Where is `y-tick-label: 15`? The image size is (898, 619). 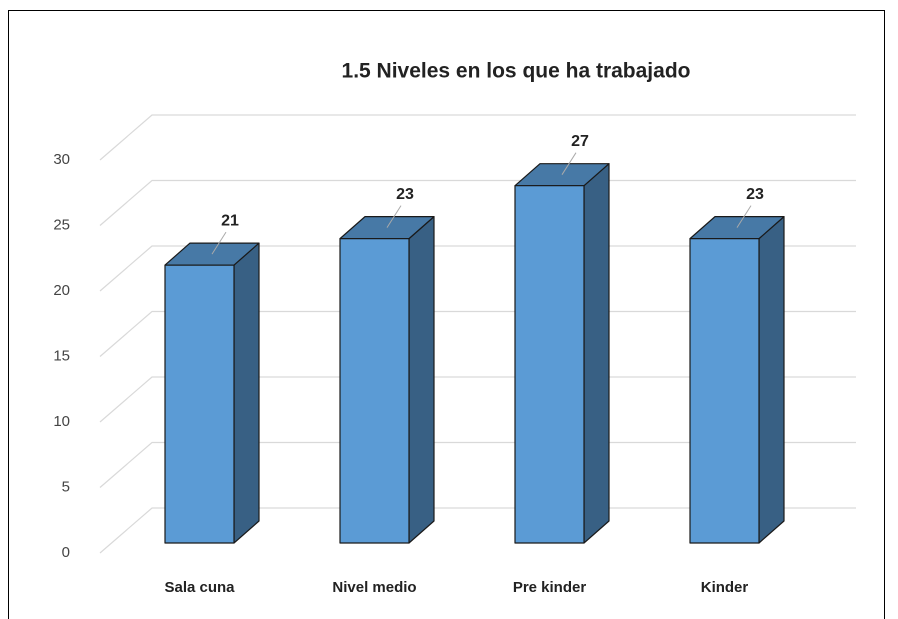 y-tick-label: 15 is located at coordinates (61, 355).